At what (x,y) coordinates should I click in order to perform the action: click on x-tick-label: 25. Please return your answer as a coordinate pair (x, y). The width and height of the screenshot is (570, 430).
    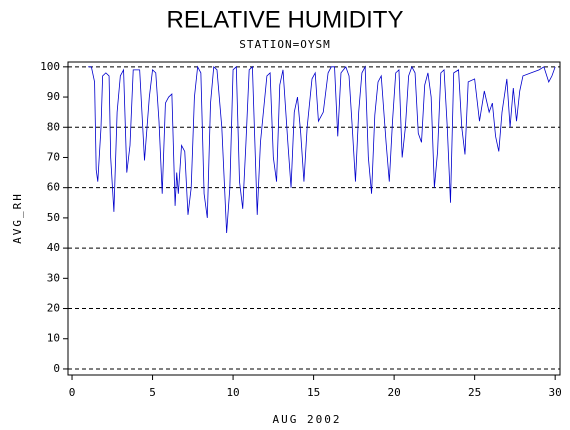
    Looking at the image, I should click on (474, 392).